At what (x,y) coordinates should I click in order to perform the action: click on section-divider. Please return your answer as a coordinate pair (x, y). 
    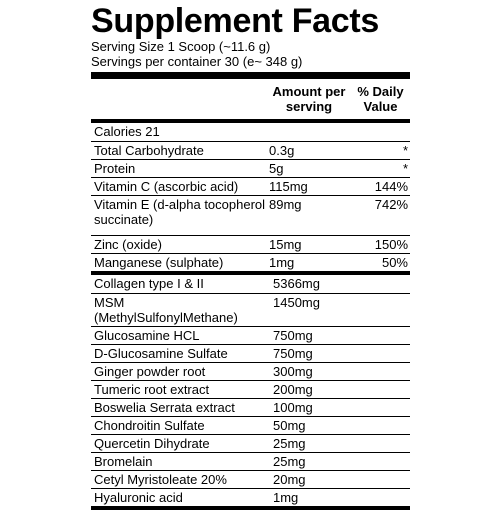
    Looking at the image, I should click on (250, 273).